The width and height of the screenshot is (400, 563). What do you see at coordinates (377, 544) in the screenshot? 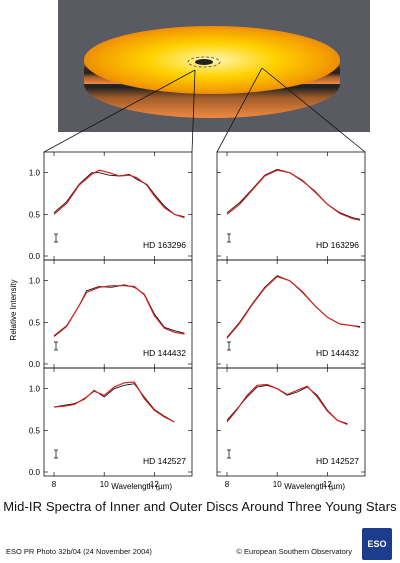
I see `eso-logo: ESO` at bounding box center [377, 544].